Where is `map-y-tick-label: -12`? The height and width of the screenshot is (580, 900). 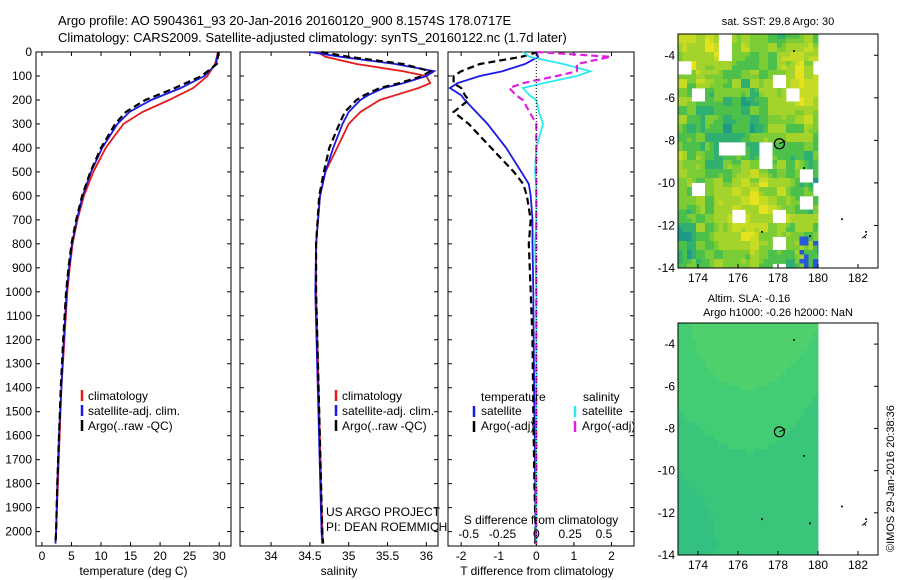
map-y-tick-label: -12 is located at coordinates (667, 225).